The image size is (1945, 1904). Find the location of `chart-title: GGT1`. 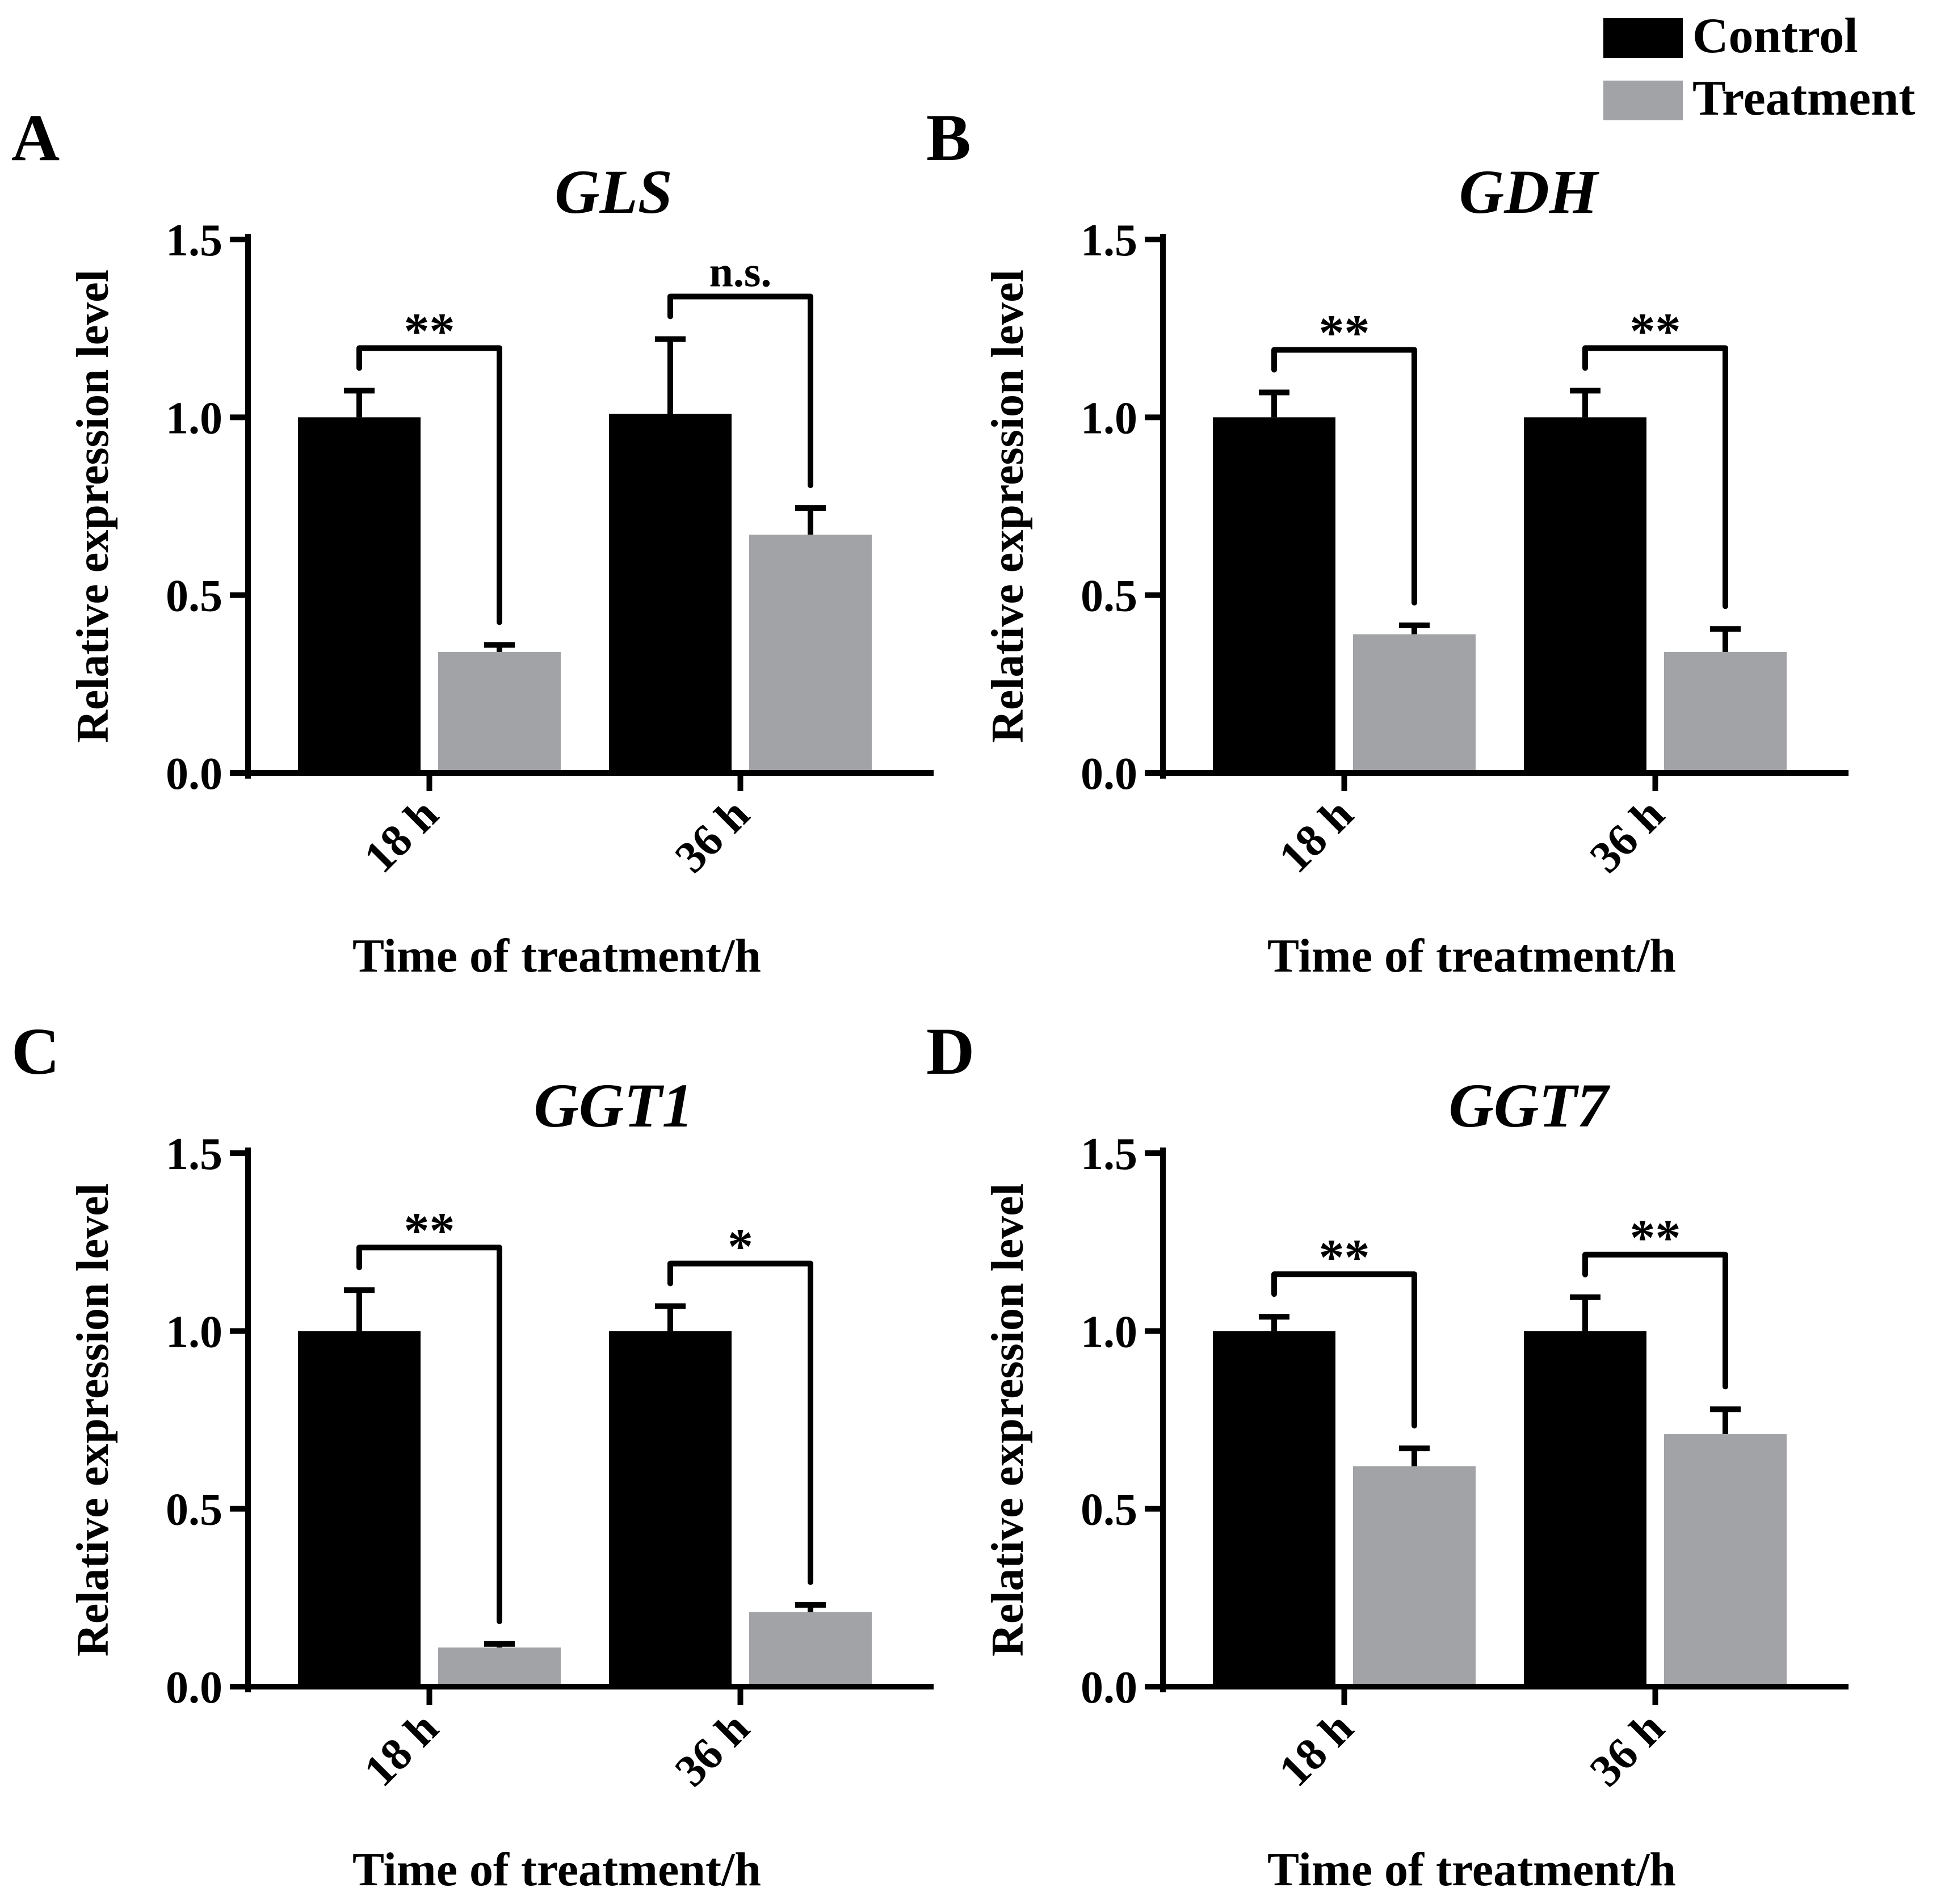

chart-title: GGT1 is located at coordinates (613, 1105).